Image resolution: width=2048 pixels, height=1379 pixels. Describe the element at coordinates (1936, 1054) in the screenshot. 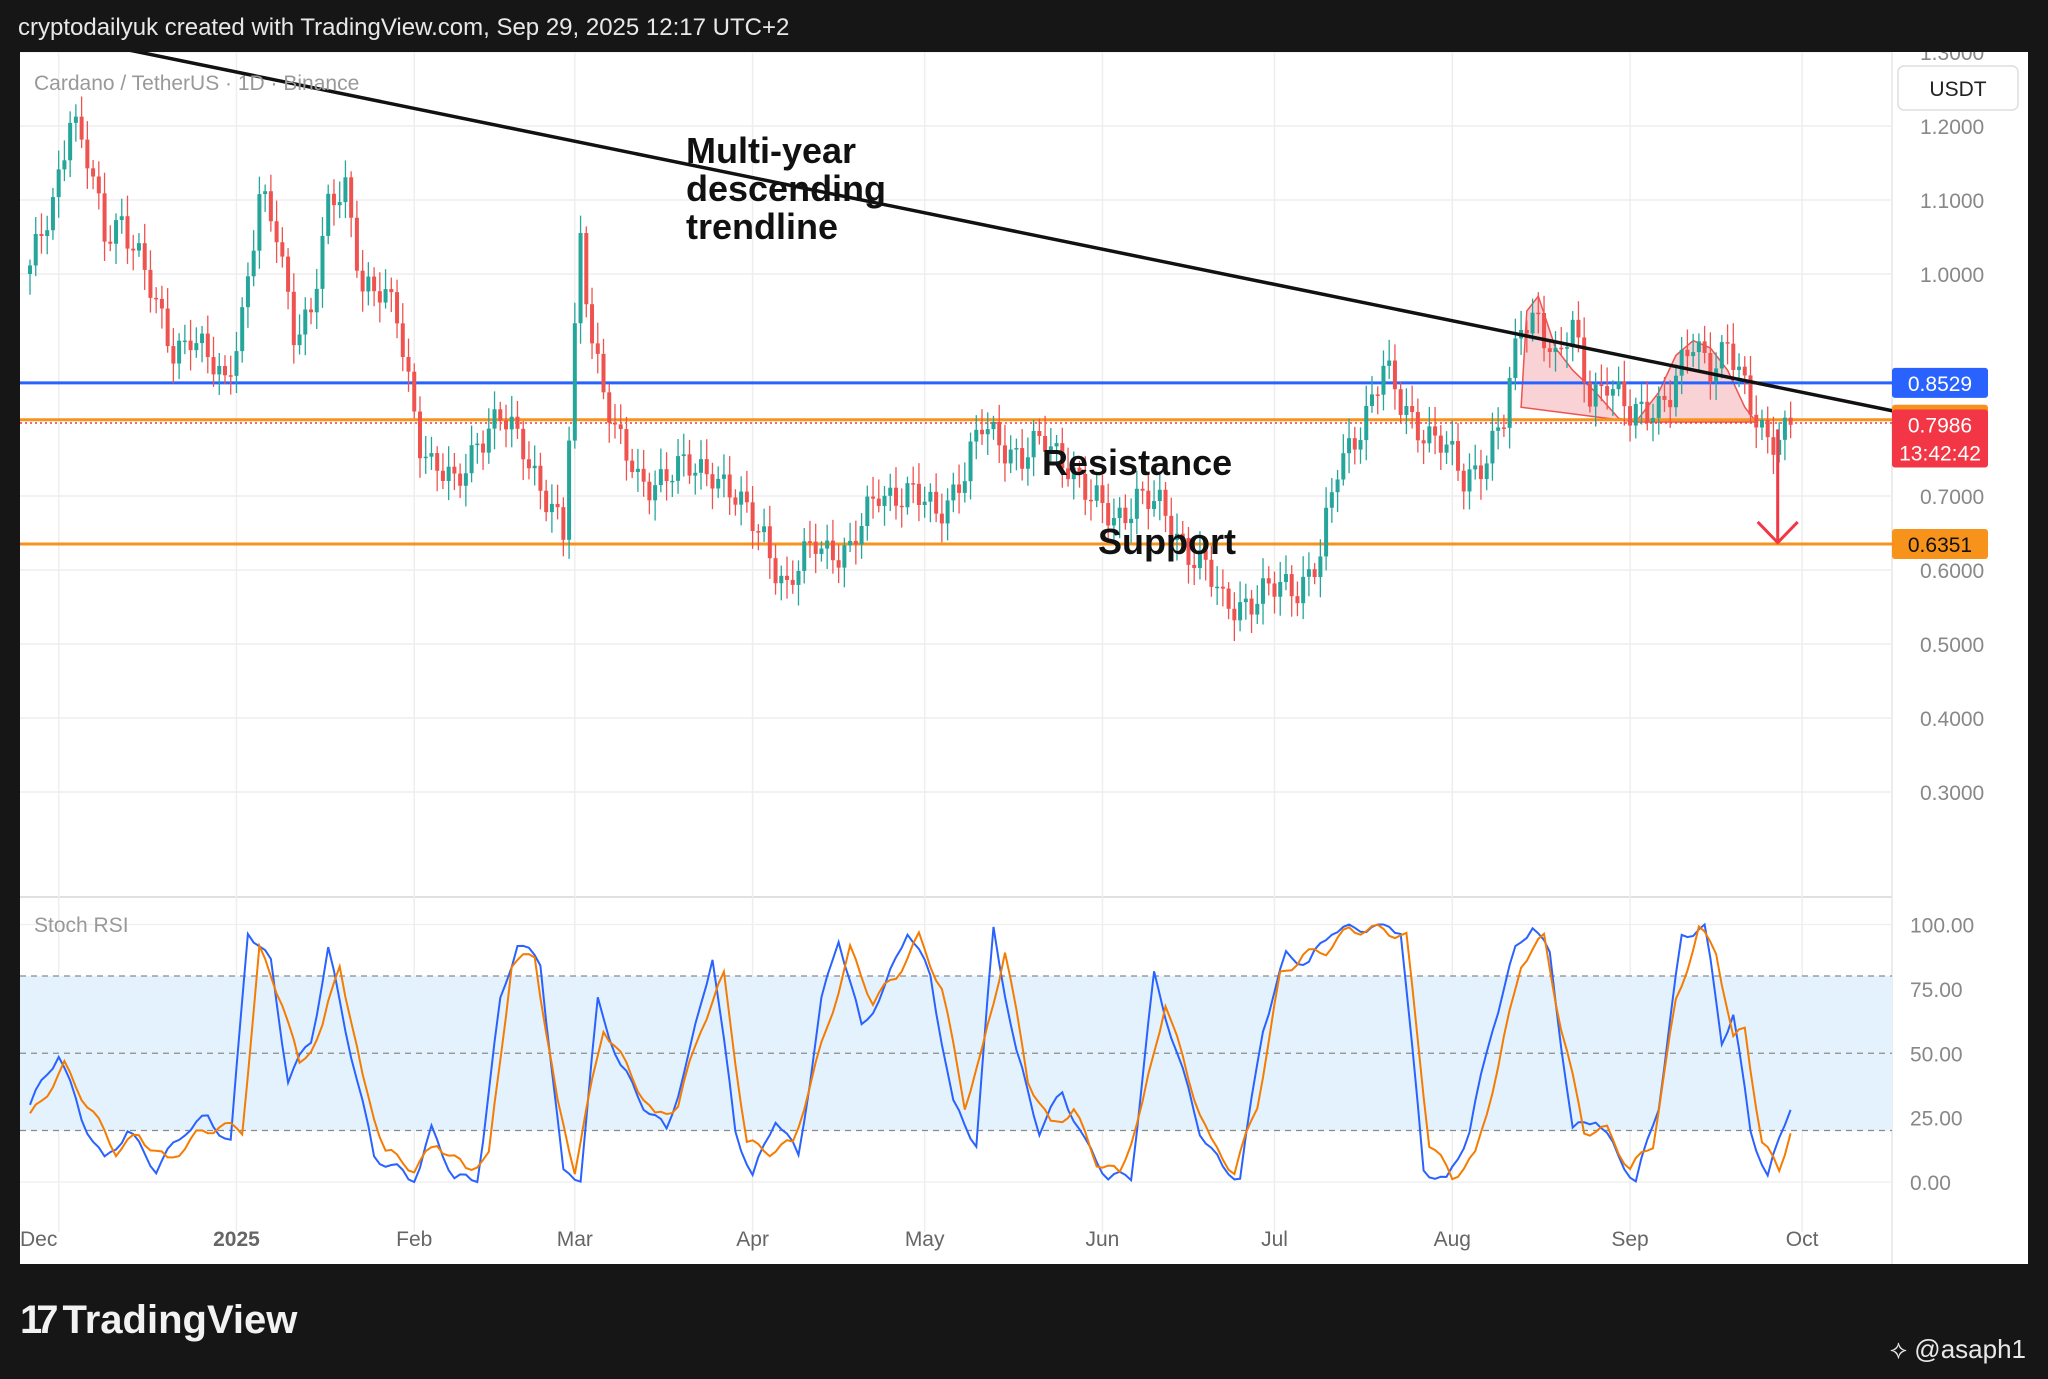

I see `stoch-tick-label: 50.00` at that location.